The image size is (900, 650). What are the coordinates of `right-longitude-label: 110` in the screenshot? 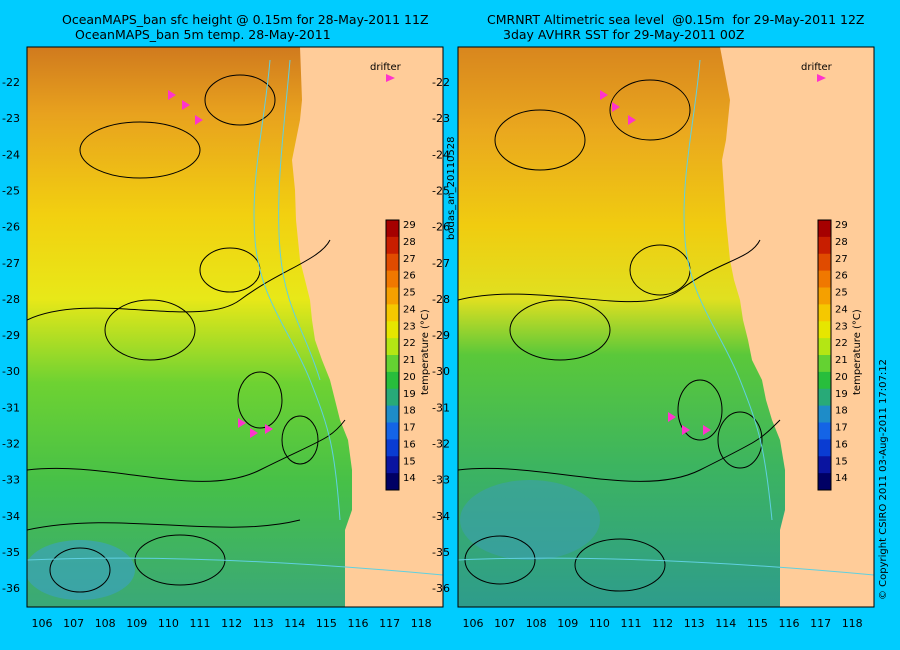 It's located at (599, 623).